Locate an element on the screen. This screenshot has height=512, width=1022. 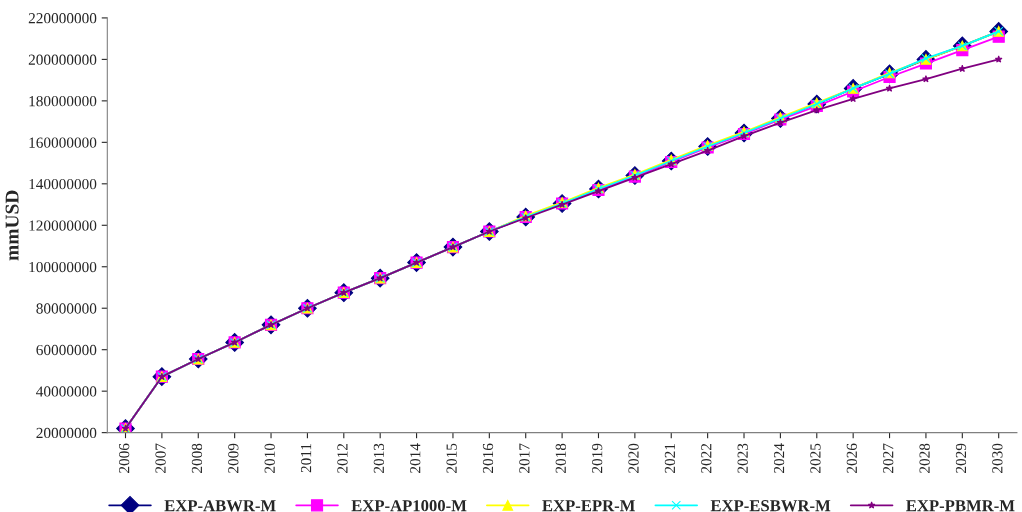
y-tick-label: 20000000 is located at coordinates (66, 433).